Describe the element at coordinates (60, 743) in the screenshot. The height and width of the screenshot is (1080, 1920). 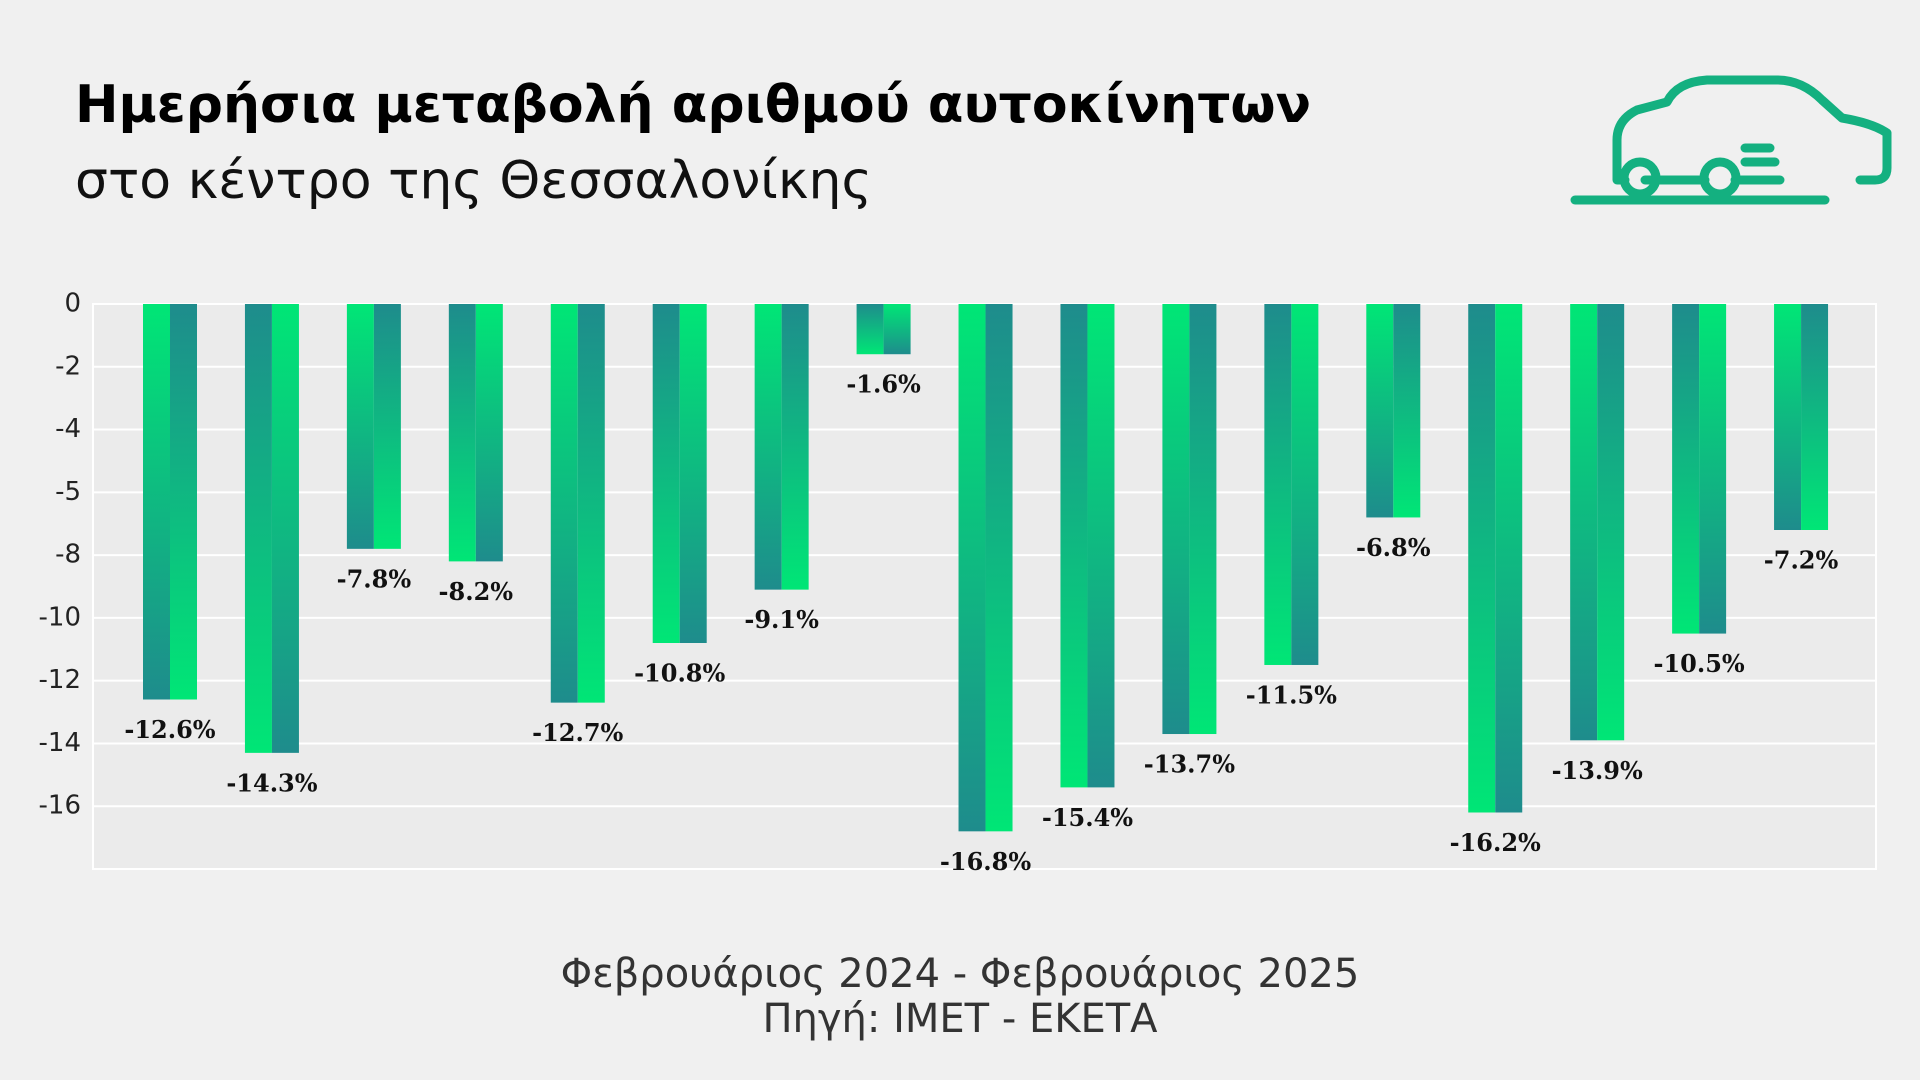
I see `y-tick-label: -14` at that location.